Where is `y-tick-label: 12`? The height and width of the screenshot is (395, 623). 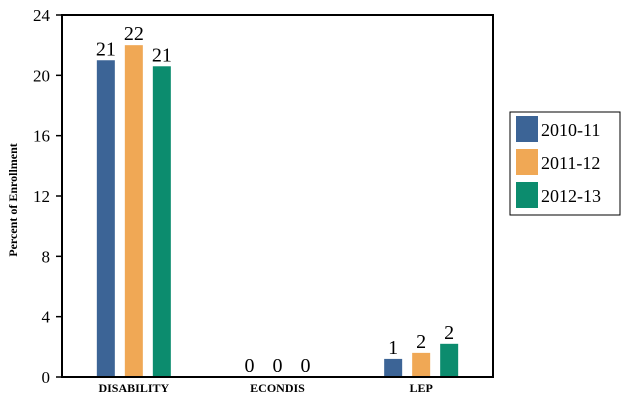
y-tick-label: 12 is located at coordinates (41, 196).